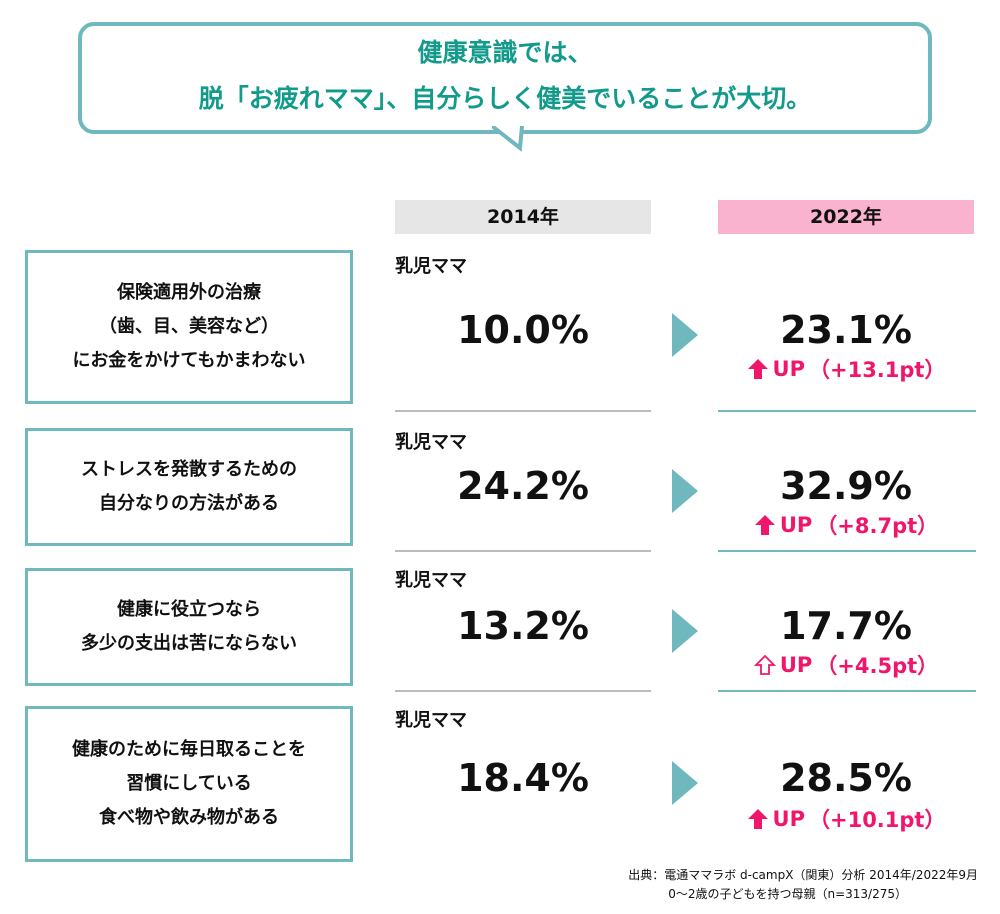 This screenshot has height=914, width=1000. What do you see at coordinates (877, 820) in the screenshot?
I see `diff-value: （+10.1pt）` at bounding box center [877, 820].